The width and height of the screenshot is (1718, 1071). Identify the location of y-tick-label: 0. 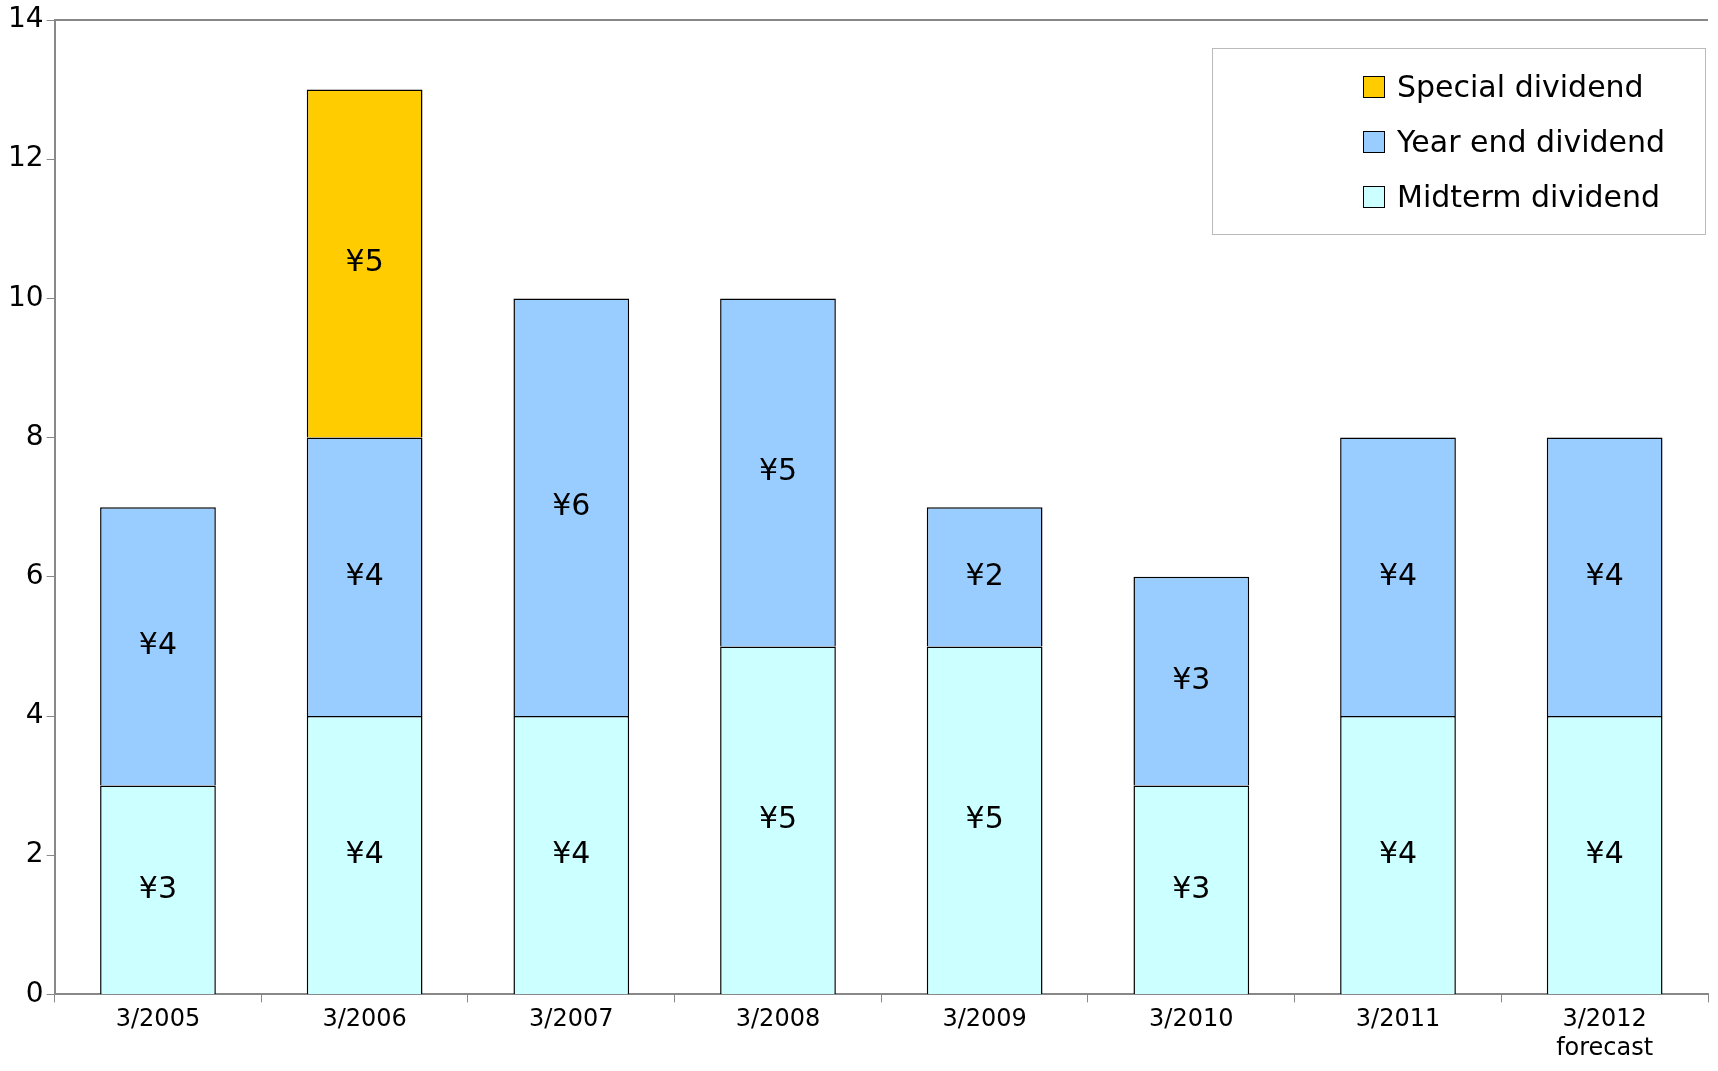
(34, 992).